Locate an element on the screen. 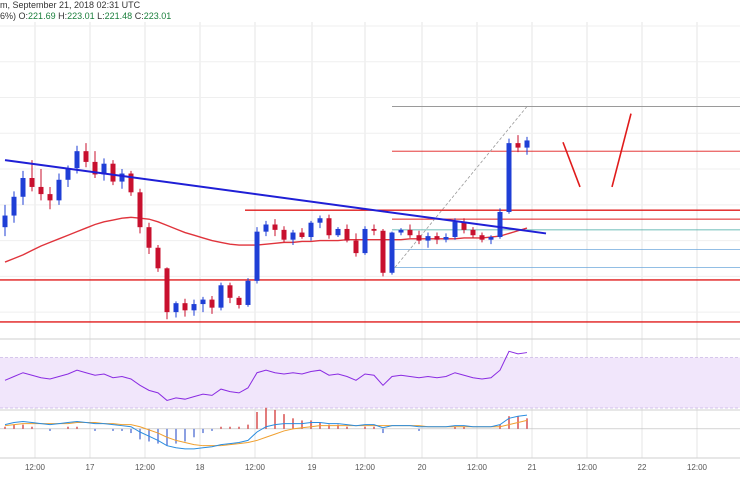 The width and height of the screenshot is (740, 492). ohlc-open-value: 221.69 is located at coordinates (42, 16).